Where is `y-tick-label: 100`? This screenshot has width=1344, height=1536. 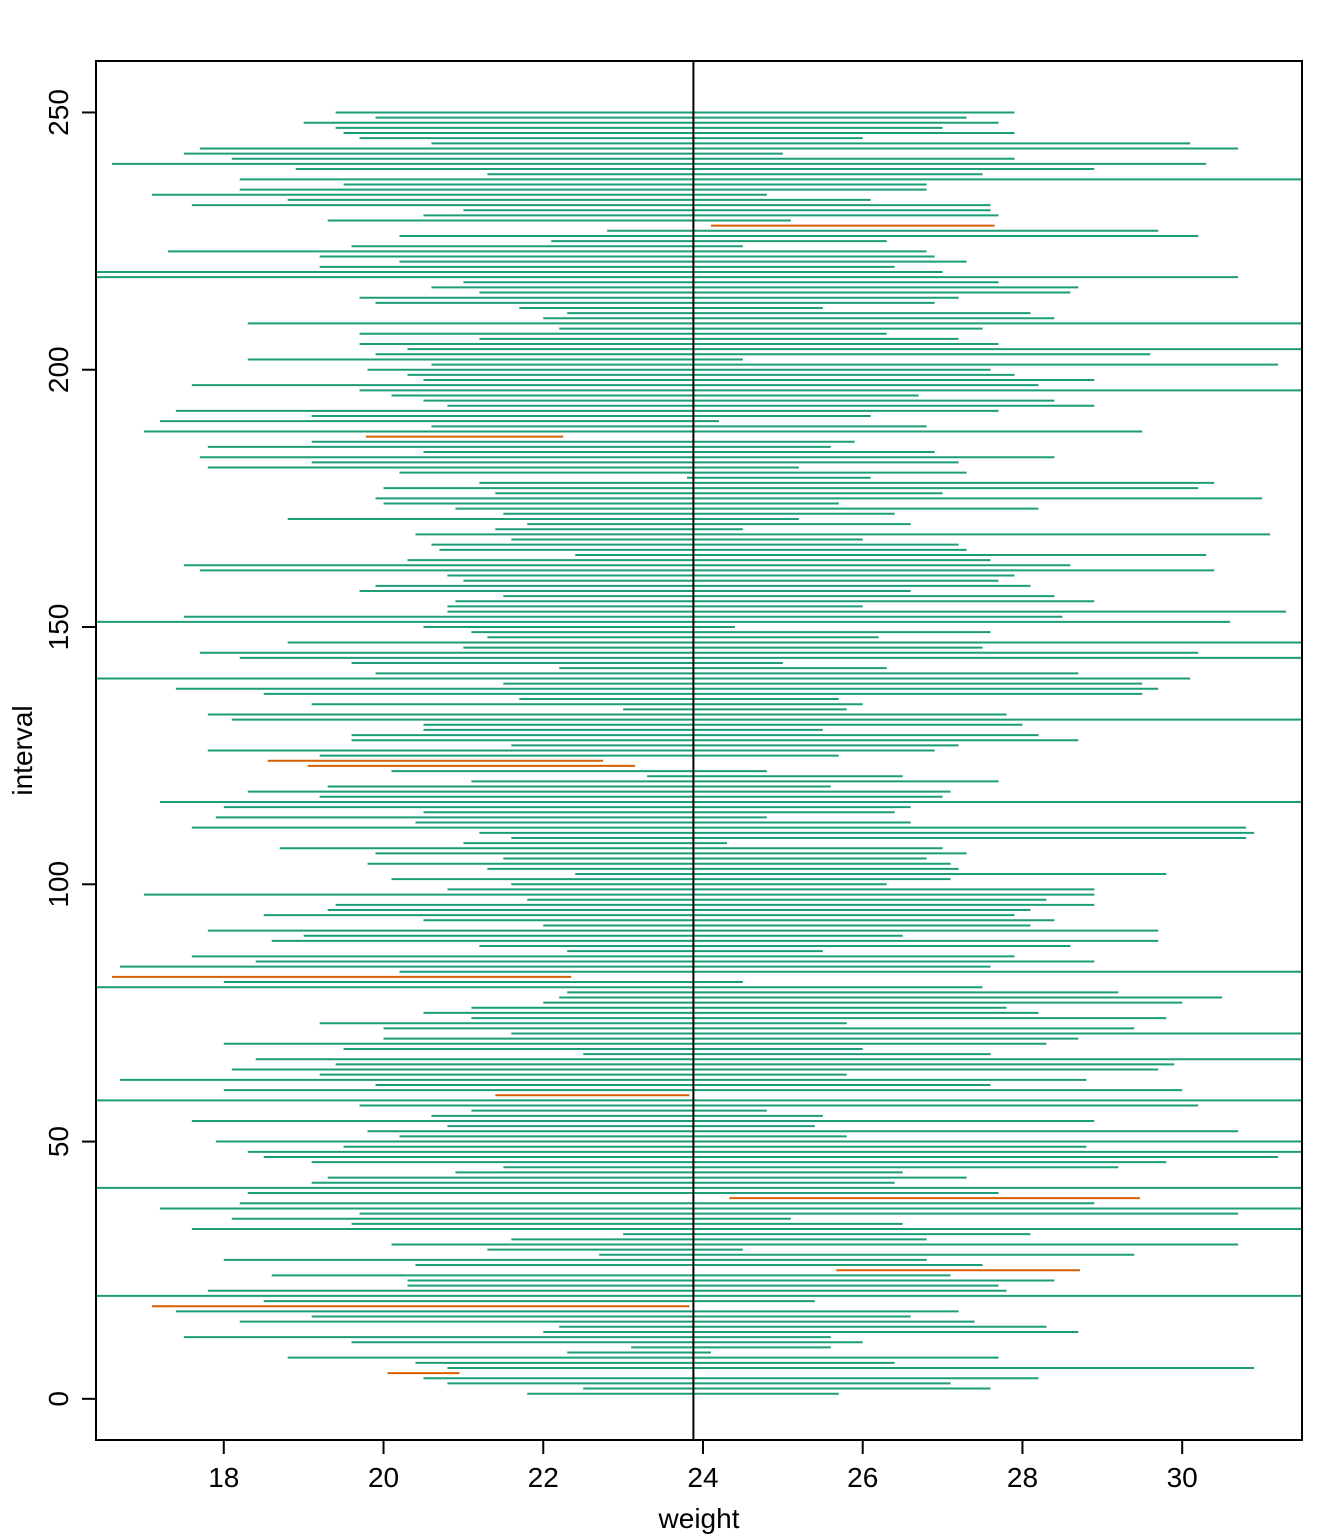
y-tick-label: 100 is located at coordinates (58, 884).